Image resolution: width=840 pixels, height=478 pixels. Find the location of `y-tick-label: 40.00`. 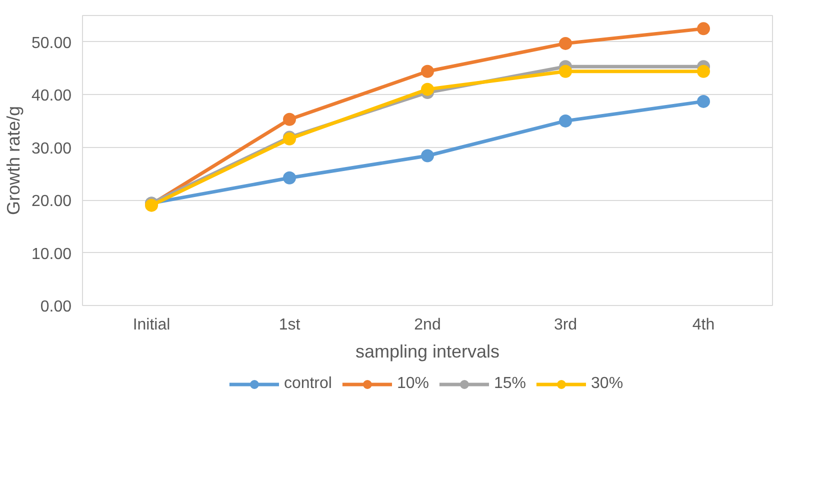

y-tick-label: 40.00 is located at coordinates (51, 96).